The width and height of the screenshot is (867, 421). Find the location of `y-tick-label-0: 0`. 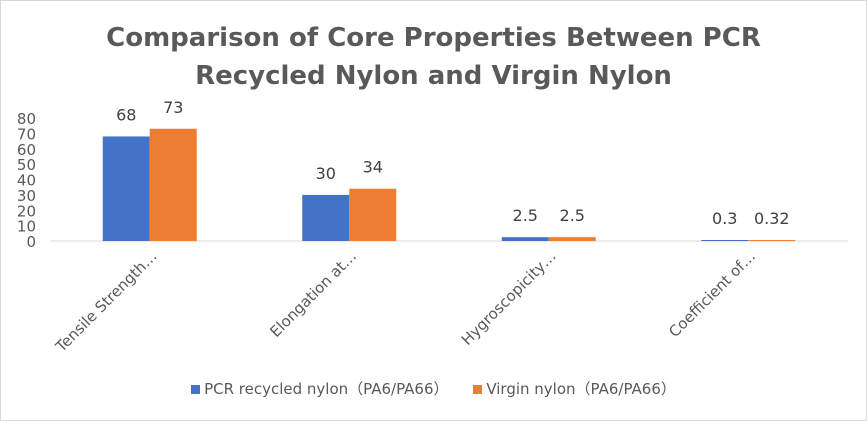

y-tick-label-0: 0 is located at coordinates (31, 242).